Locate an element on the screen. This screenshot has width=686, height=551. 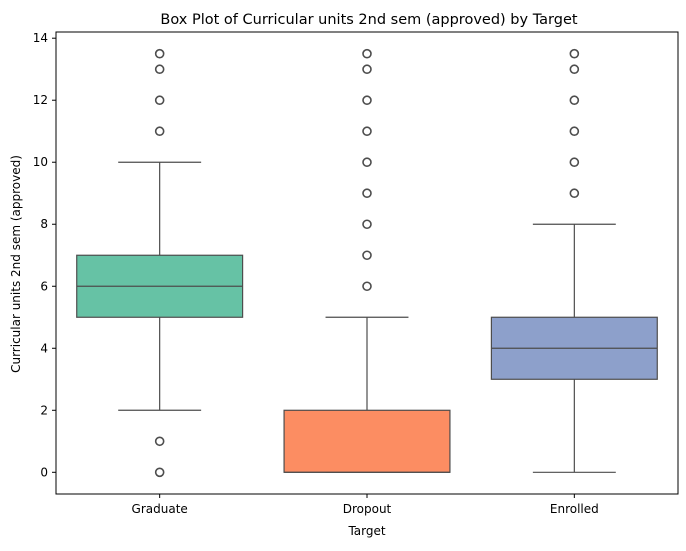
y-tick-label: 4 is located at coordinates (44, 348).